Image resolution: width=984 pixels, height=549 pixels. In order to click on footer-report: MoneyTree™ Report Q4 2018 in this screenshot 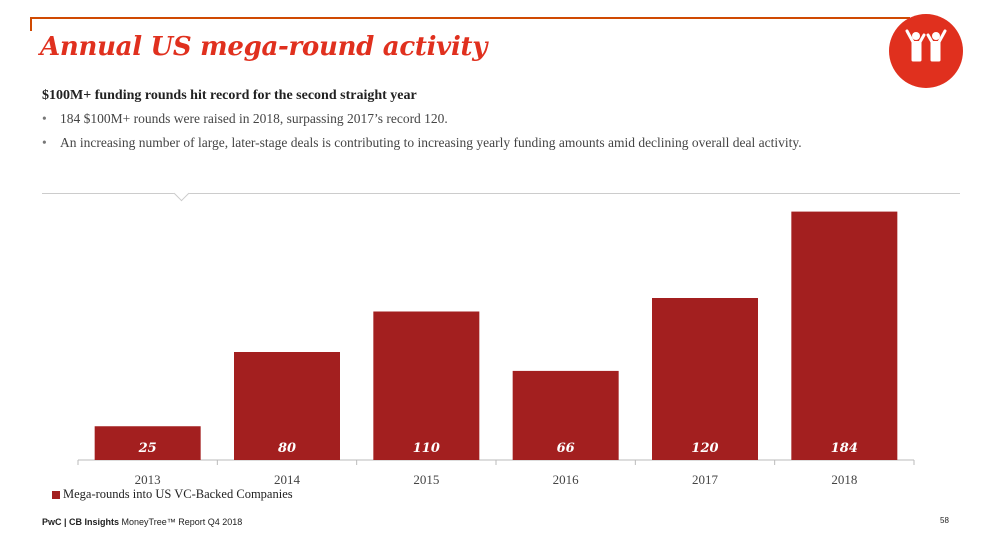, I will do `click(181, 522)`.